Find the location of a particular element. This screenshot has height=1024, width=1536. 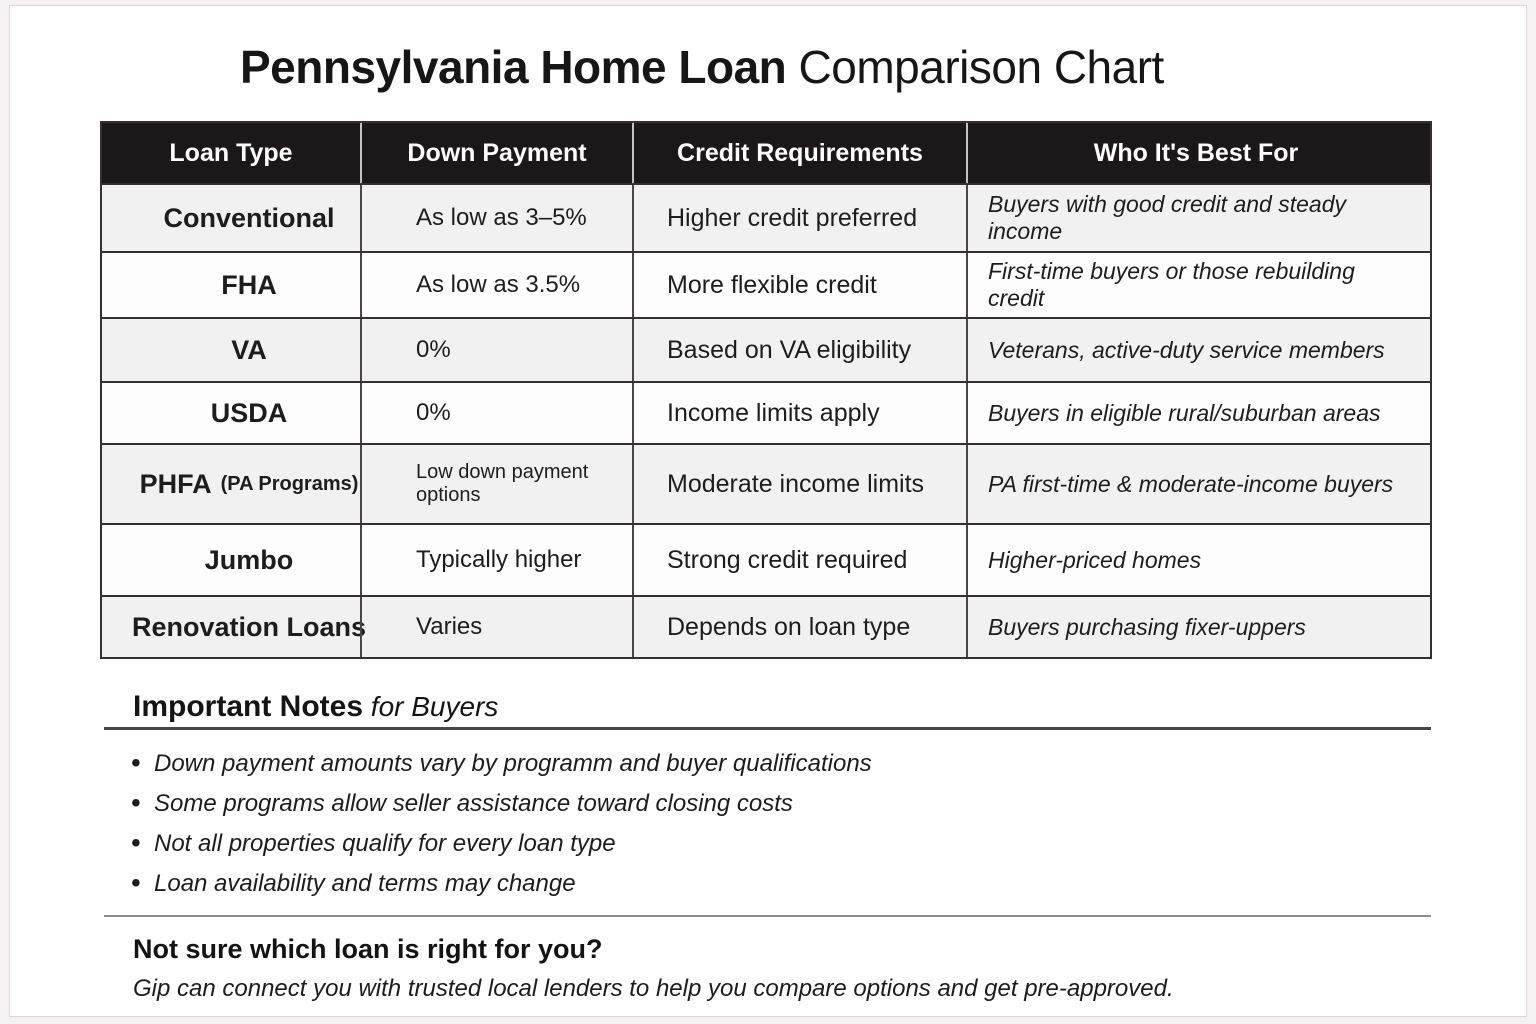

credit-requirements-value: More flexible credit is located at coordinates (772, 284).